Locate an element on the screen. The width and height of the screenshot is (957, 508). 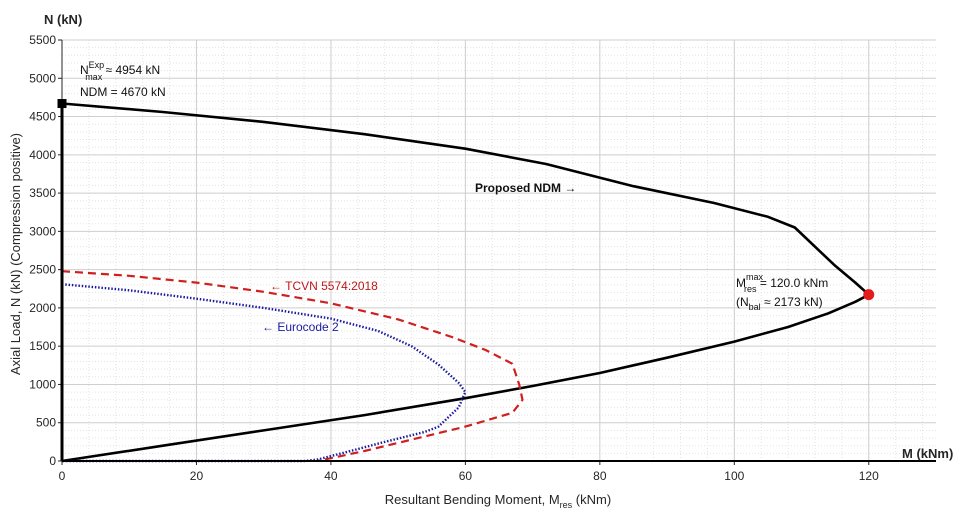
proposed-ndm-label: Proposed NDM → is located at coordinates (525, 188).